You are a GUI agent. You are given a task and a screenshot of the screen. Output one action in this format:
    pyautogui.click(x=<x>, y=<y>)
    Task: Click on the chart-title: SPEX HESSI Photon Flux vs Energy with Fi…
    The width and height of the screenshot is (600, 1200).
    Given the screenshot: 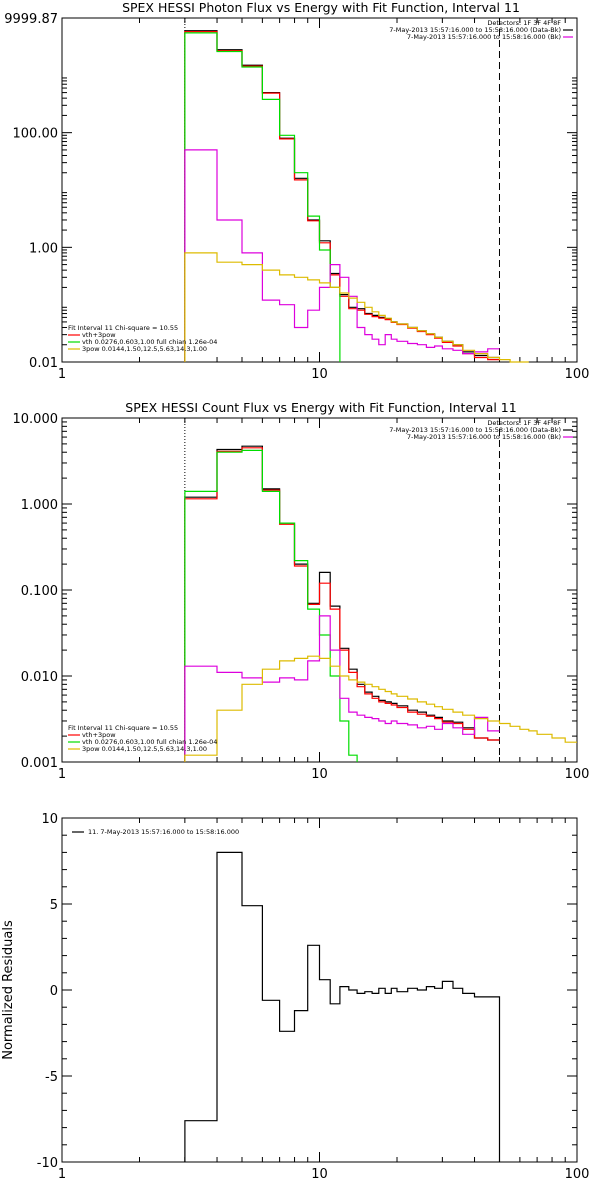 What is the action you would take?
    pyautogui.click(x=321, y=7)
    